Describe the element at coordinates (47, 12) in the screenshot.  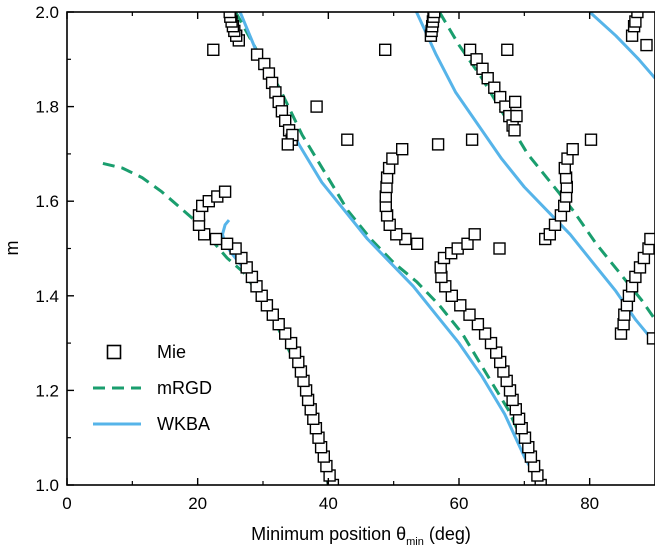
I see `y-tick-label: 2.0` at that location.